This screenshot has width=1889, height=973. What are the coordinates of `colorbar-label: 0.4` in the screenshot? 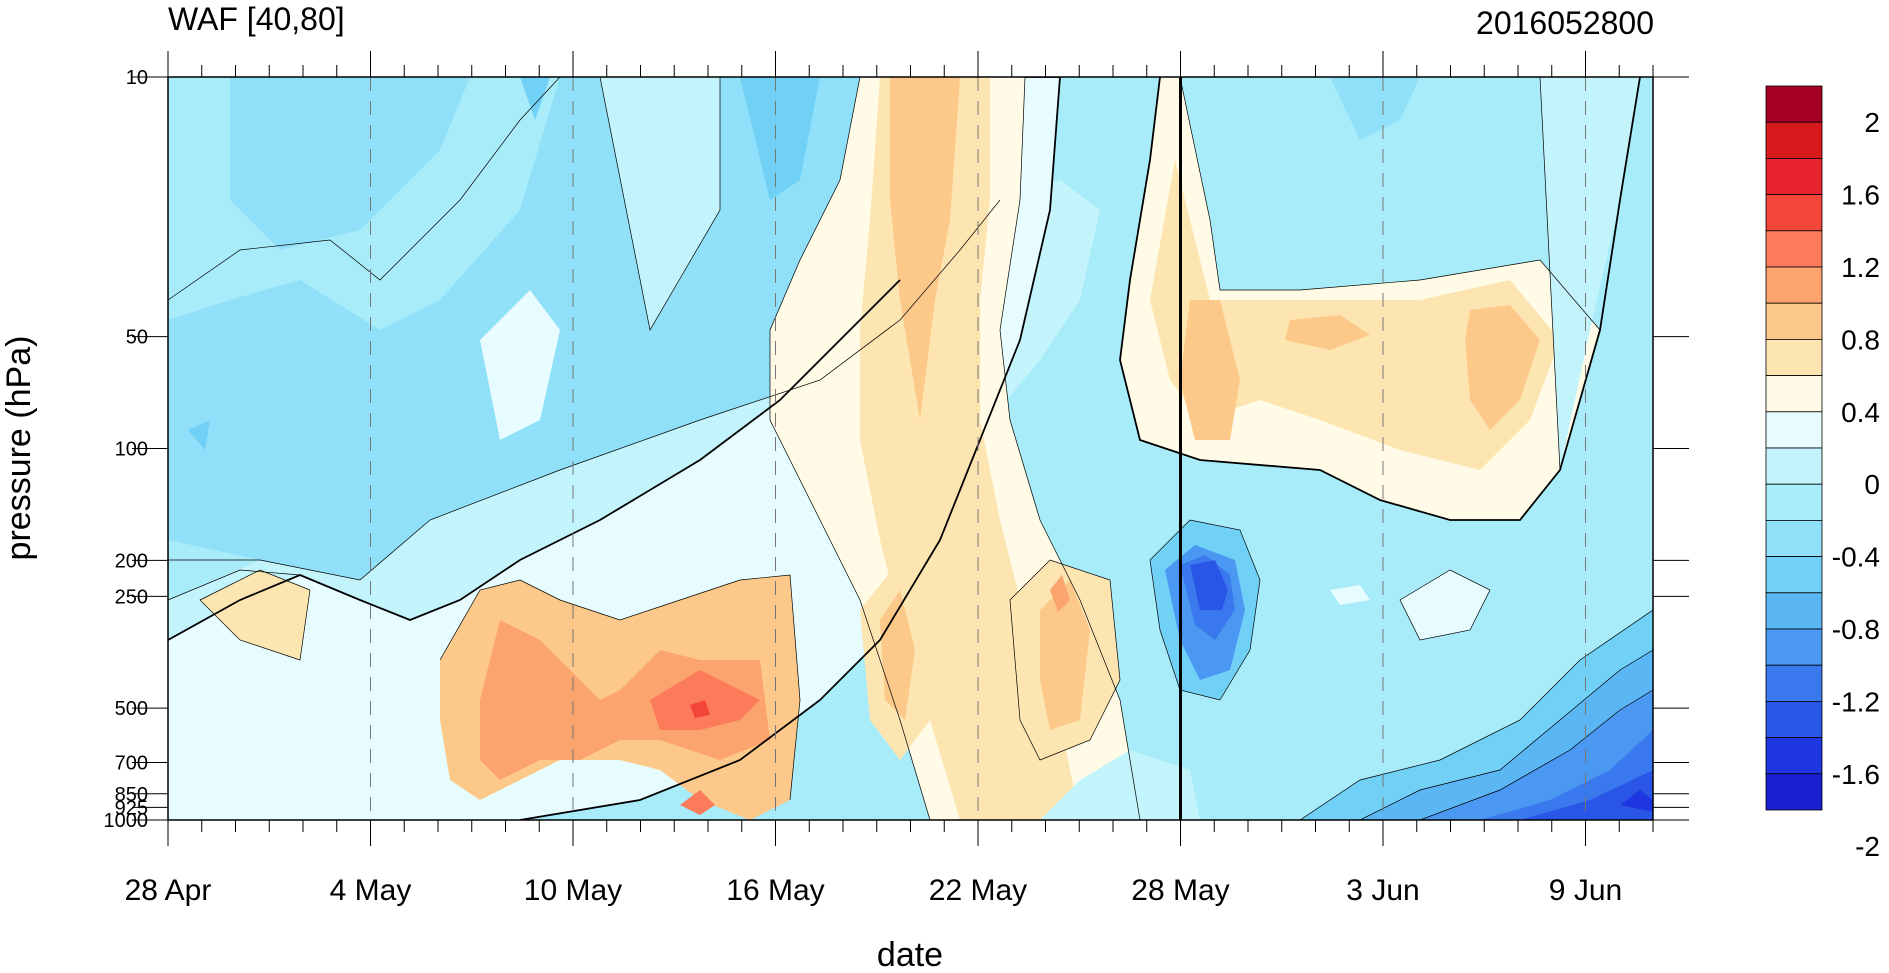 It's located at (1860, 412).